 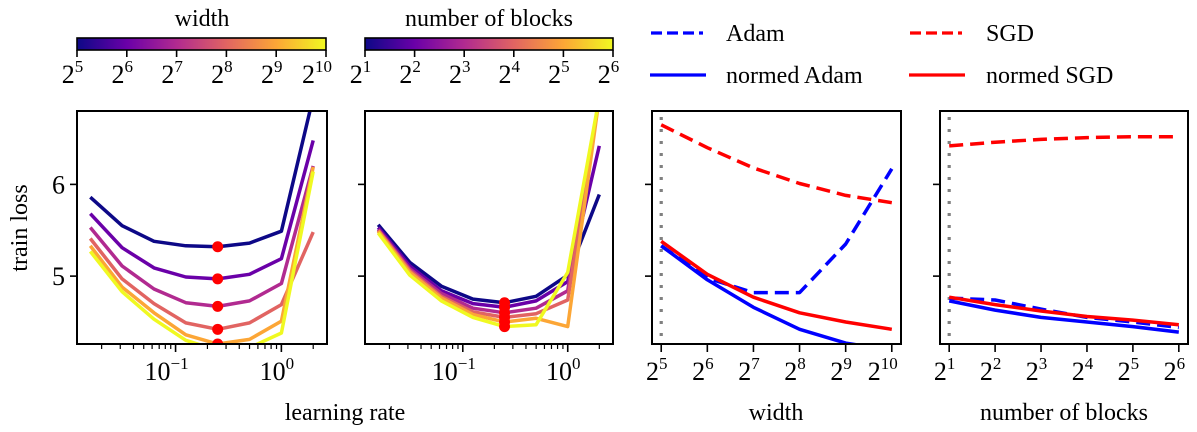 What do you see at coordinates (1010, 34) in the screenshot?
I see `legend-label: SGD` at bounding box center [1010, 34].